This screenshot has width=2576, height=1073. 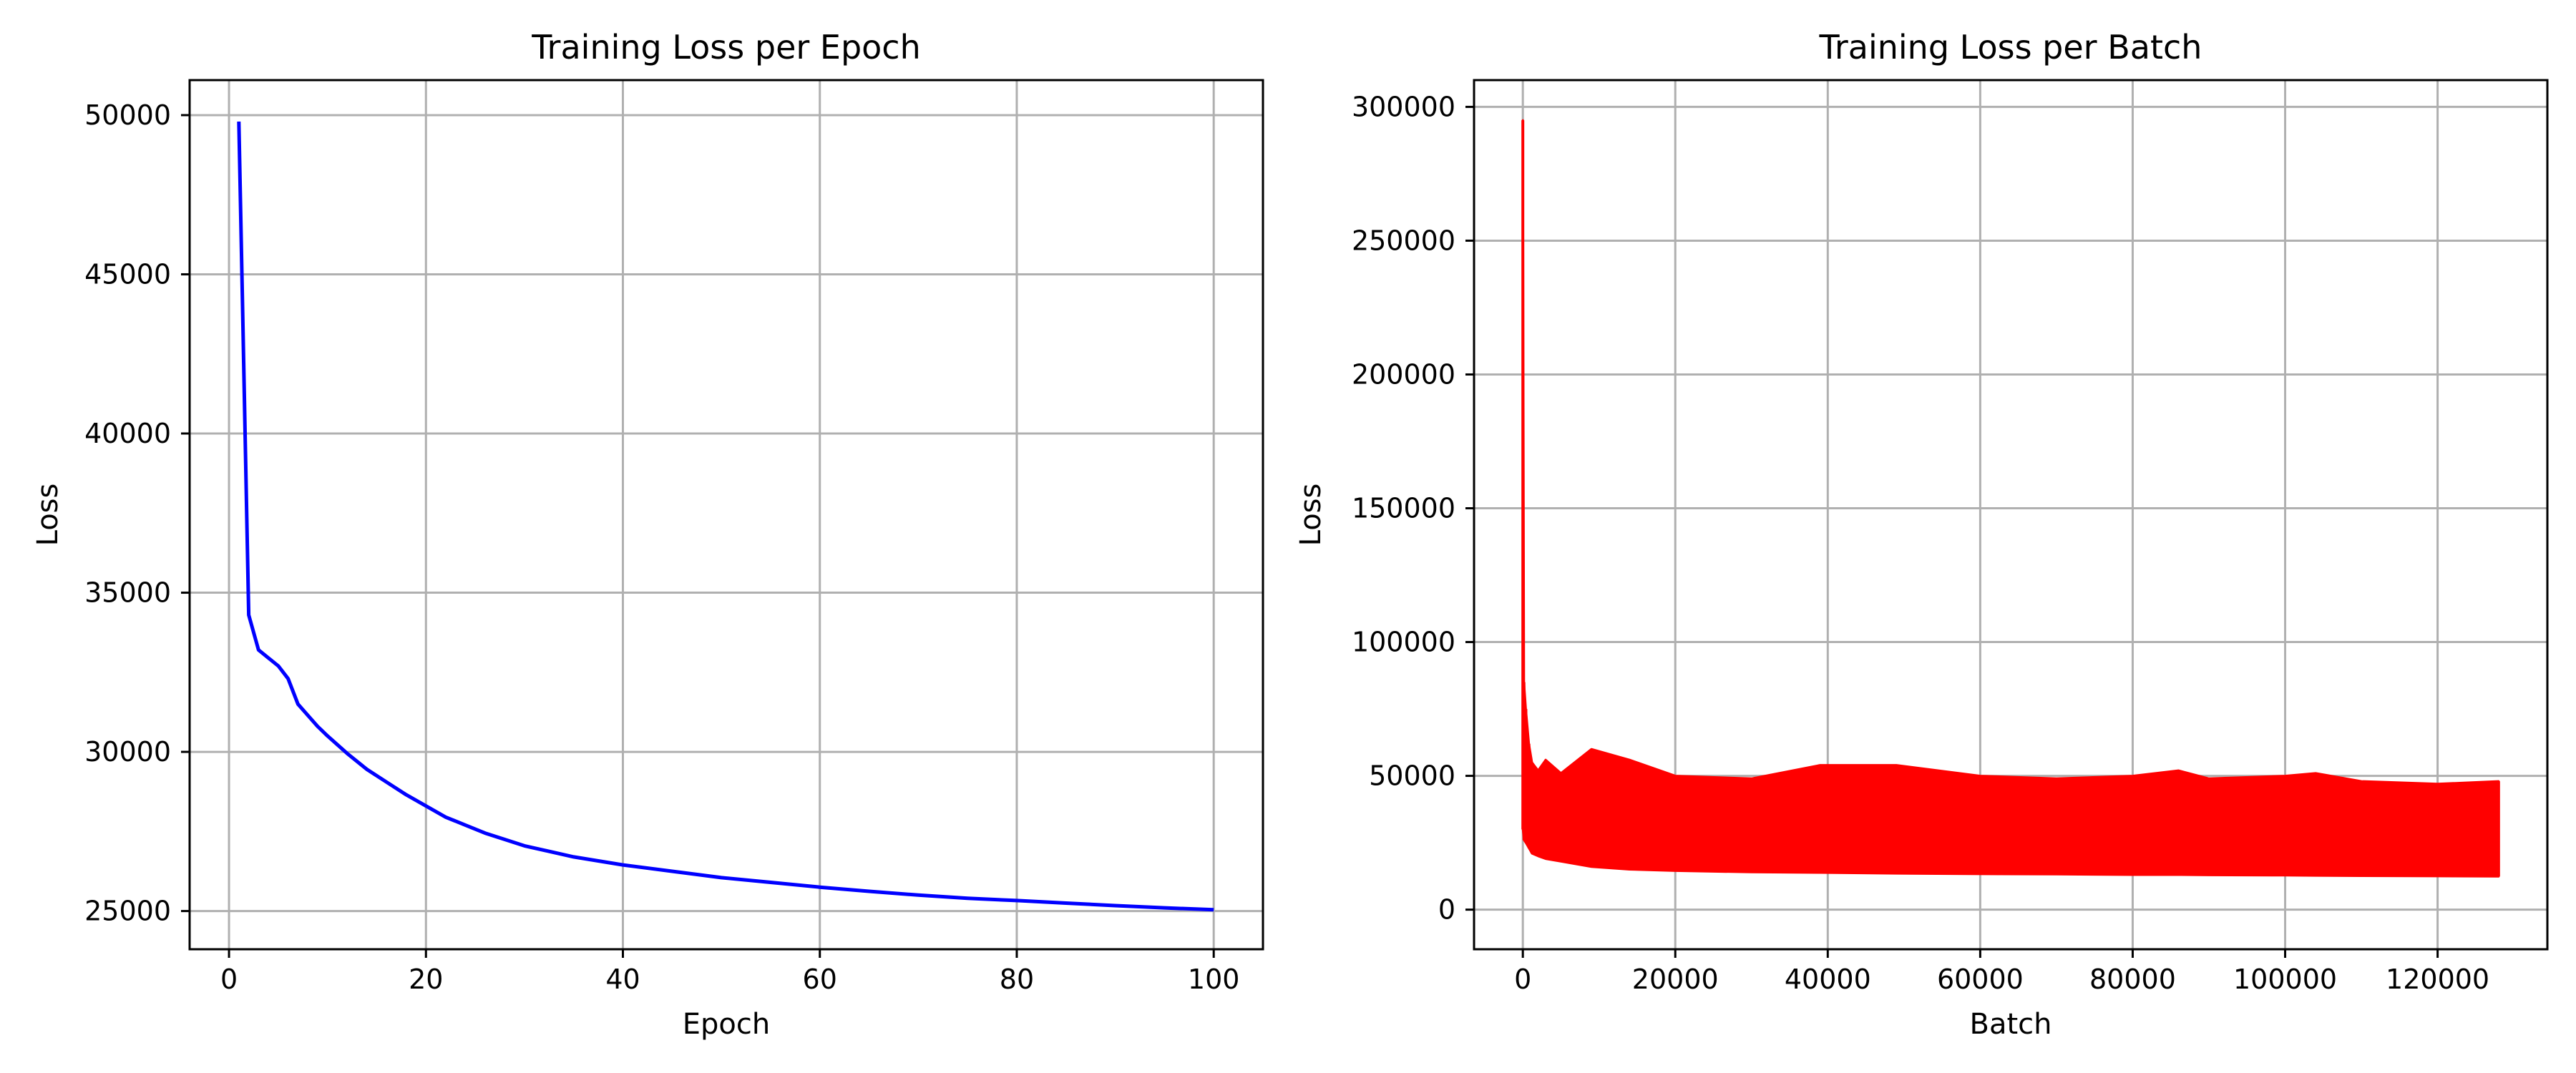 I want to click on batch-y-tick-label: 250000, so click(x=1403, y=240).